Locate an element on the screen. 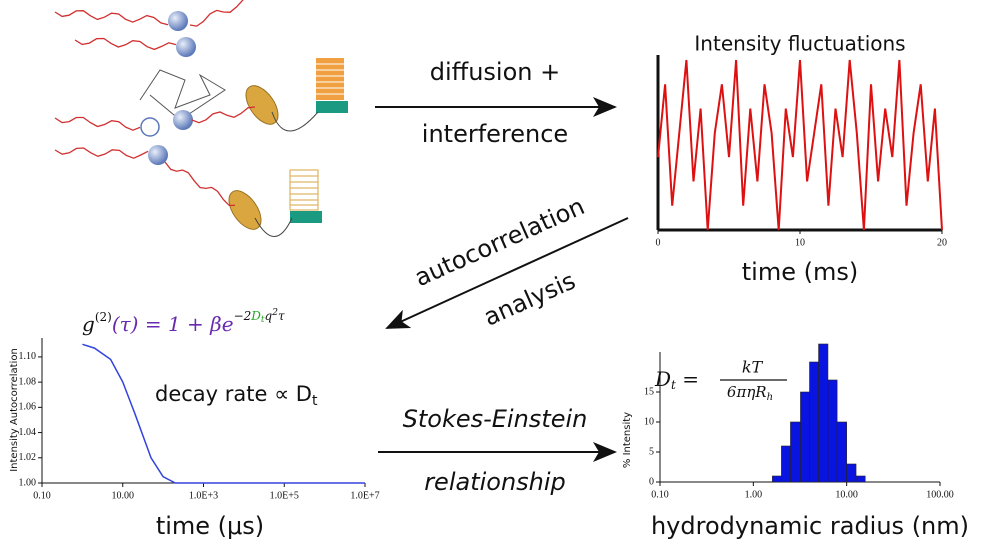 The width and height of the screenshot is (982, 542). y-tick-label: 10 is located at coordinates (649, 421).